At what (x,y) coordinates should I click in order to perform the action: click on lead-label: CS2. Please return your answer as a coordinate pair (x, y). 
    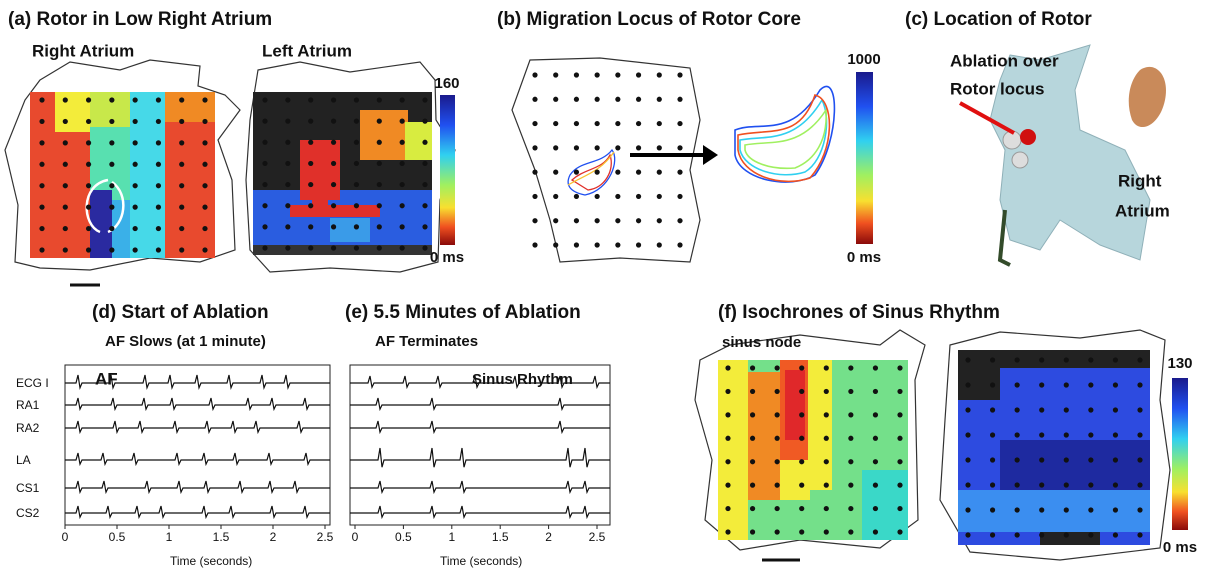
    Looking at the image, I should click on (28, 513).